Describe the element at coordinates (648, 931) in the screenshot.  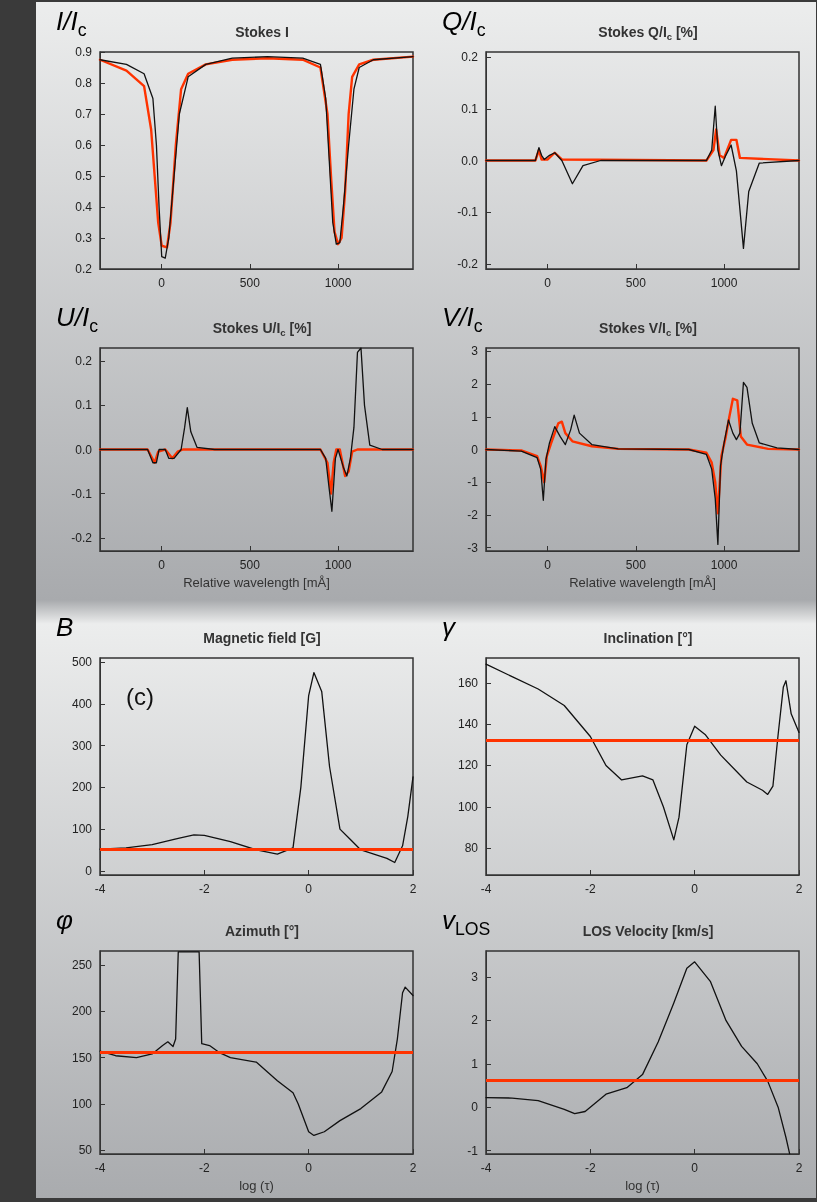
I see `chart-title: LOS Velocity [km/s]` at that location.